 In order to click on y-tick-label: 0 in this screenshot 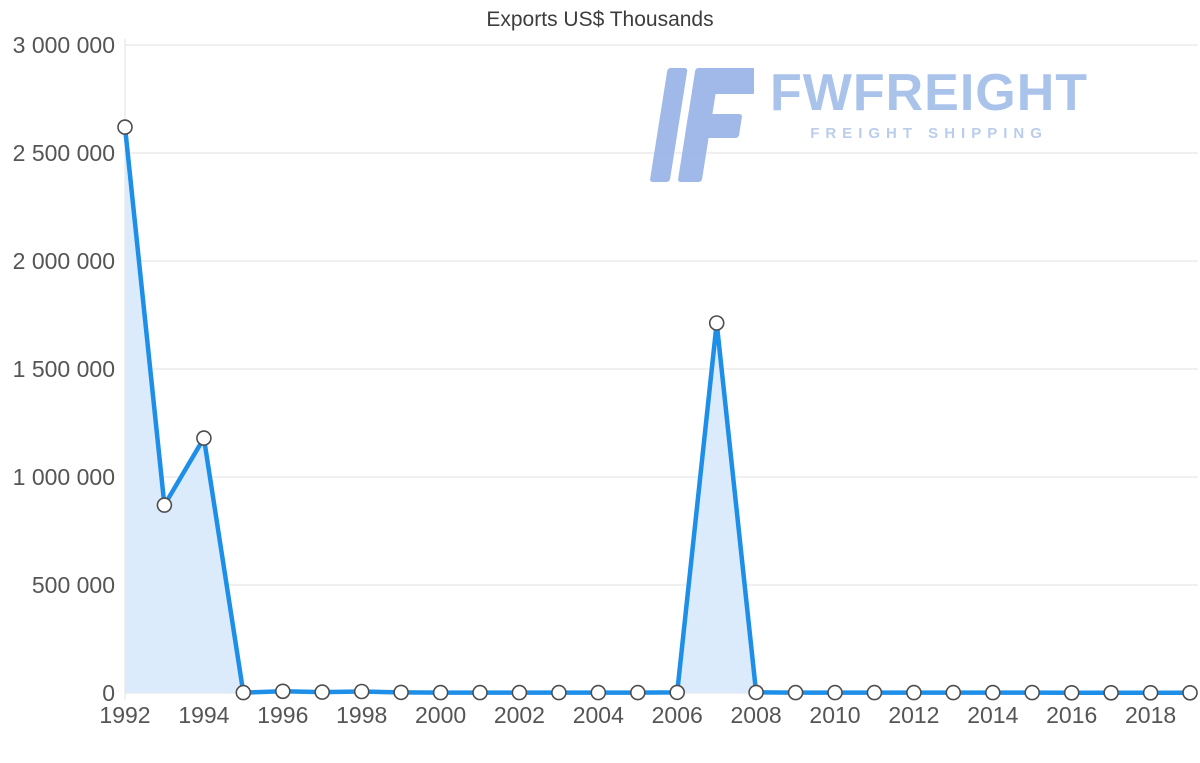, I will do `click(108, 693)`.